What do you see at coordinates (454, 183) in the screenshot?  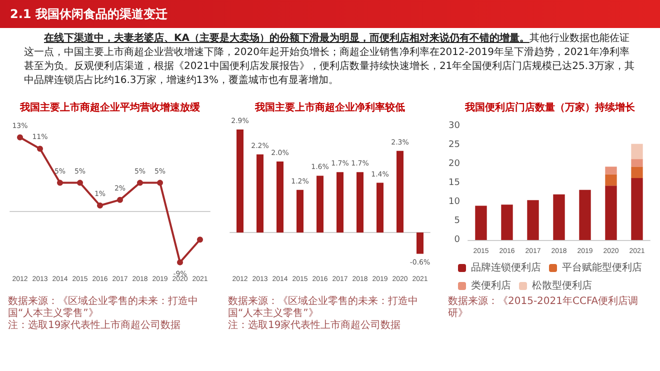 I see `y-tick-label: 15` at bounding box center [454, 183].